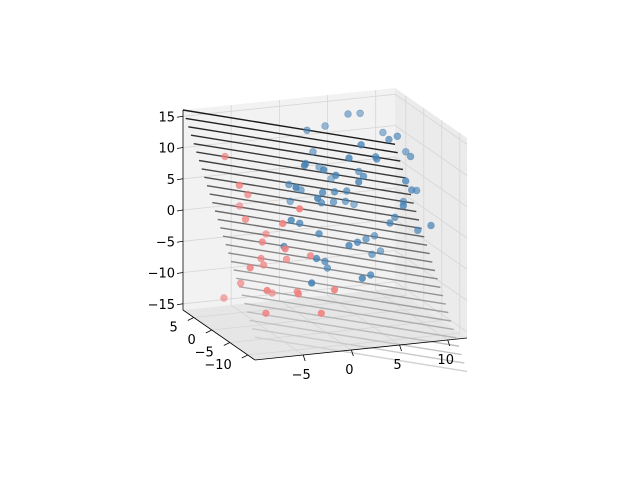 The image size is (640, 480). Describe the element at coordinates (161, 305) in the screenshot. I see `z-tick-label: −15` at that location.